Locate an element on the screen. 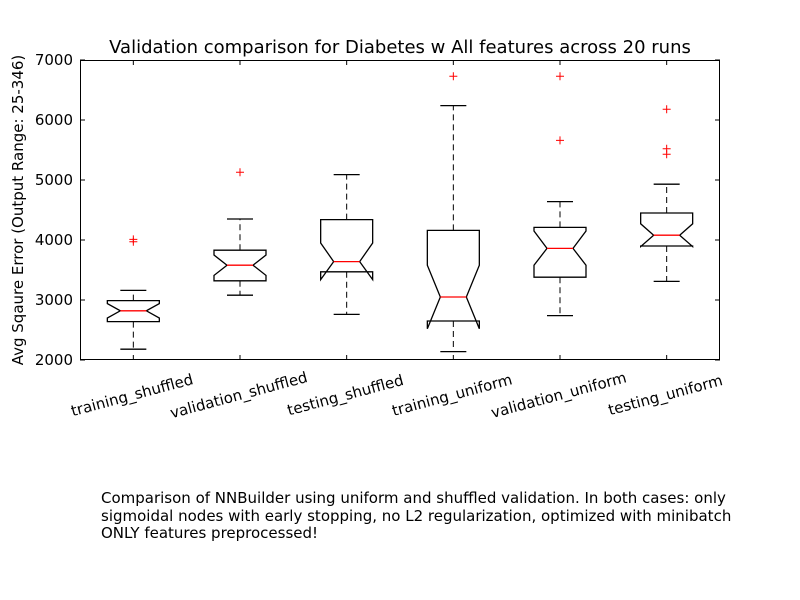  y-tick-label: 7000 is located at coordinates (54, 60).